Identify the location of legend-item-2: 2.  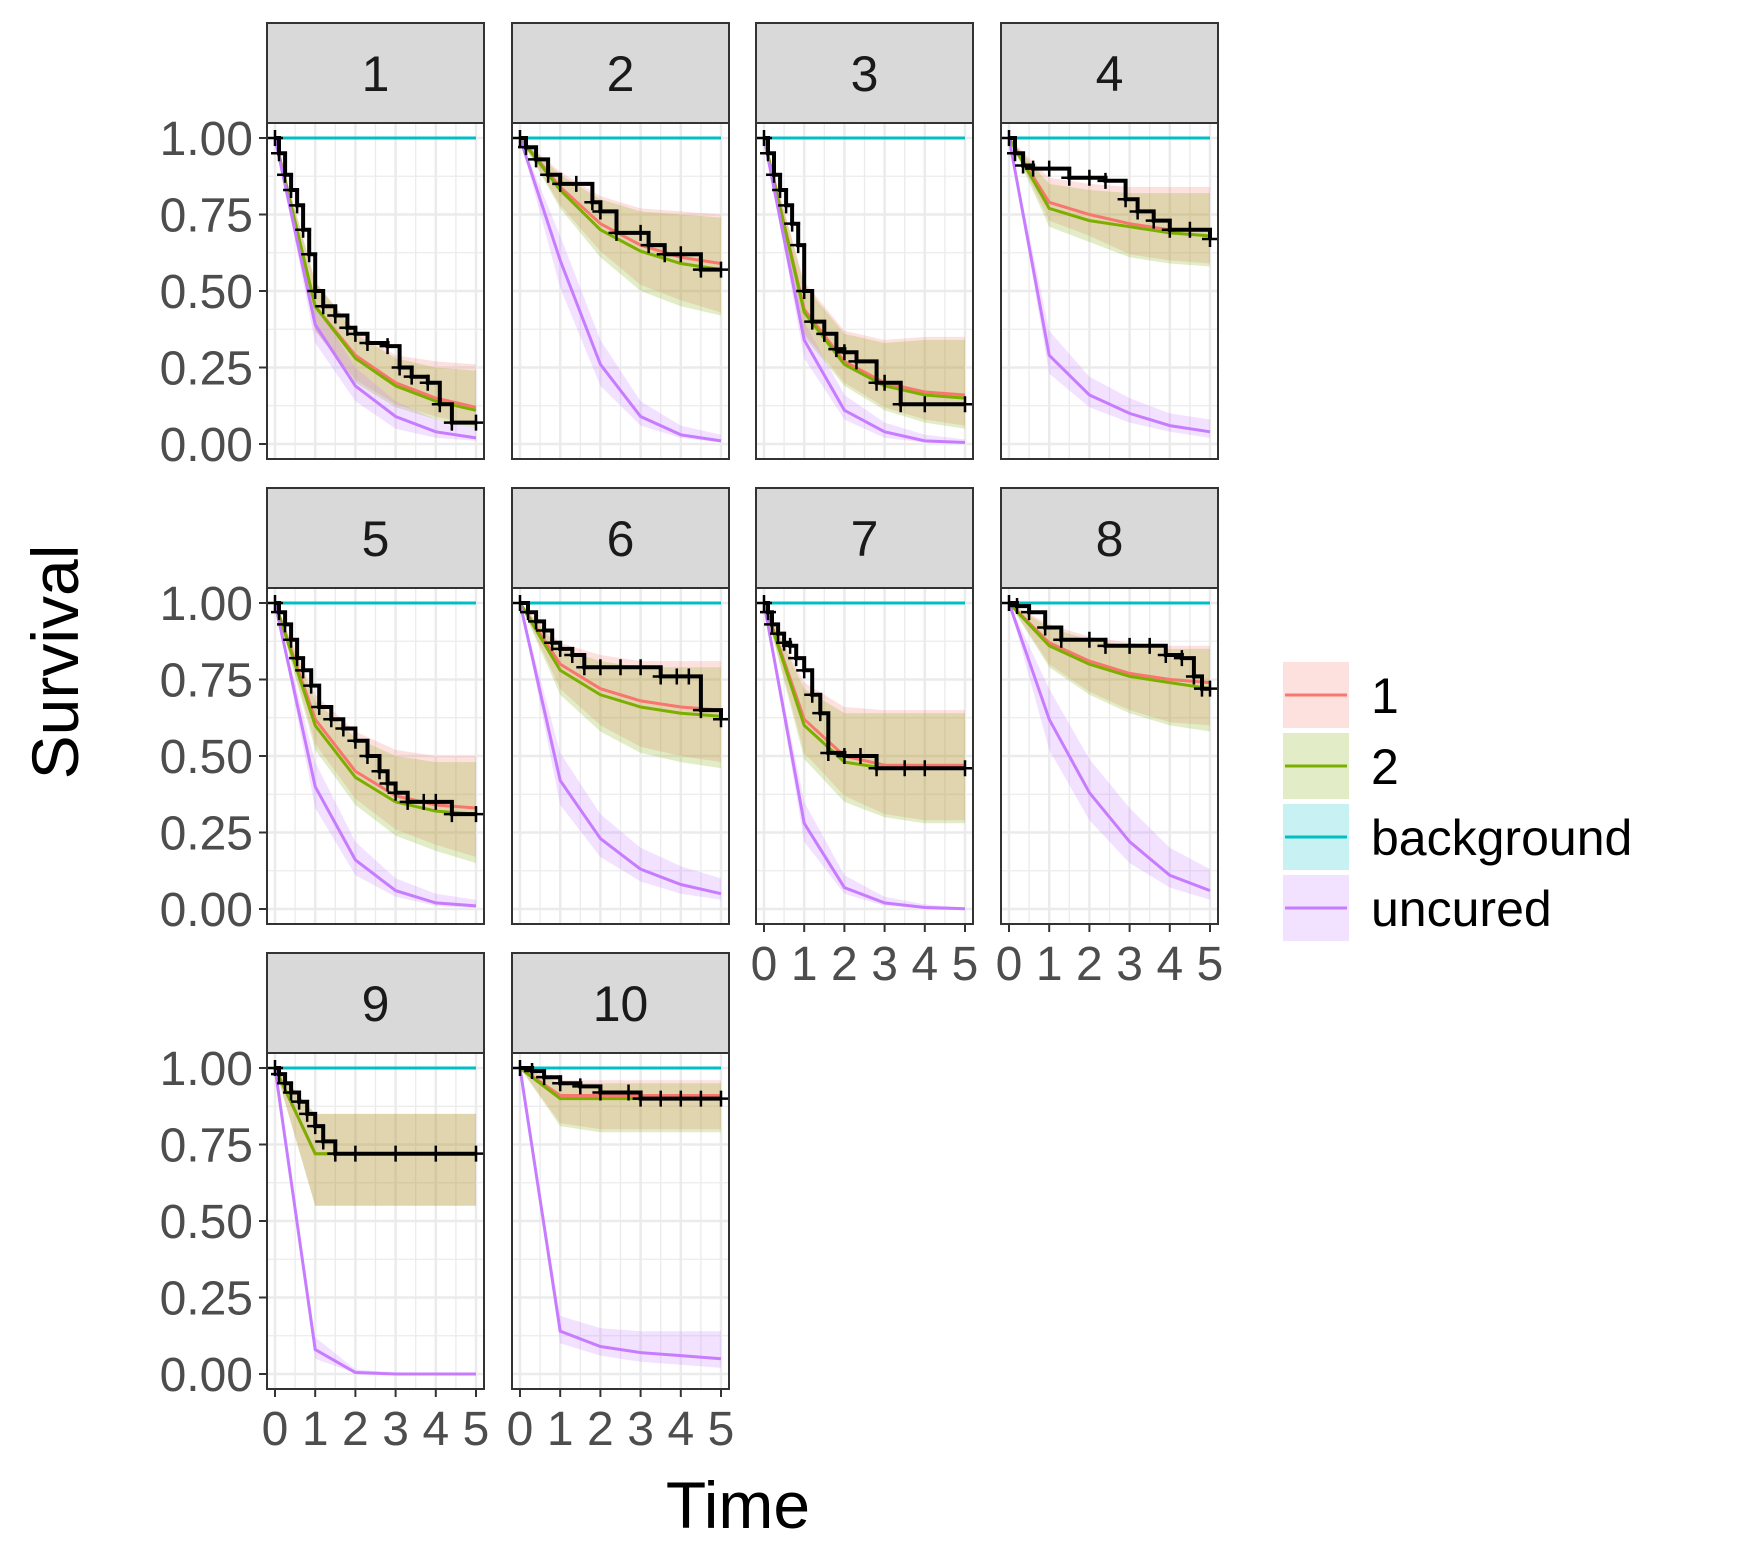
(1341, 766).